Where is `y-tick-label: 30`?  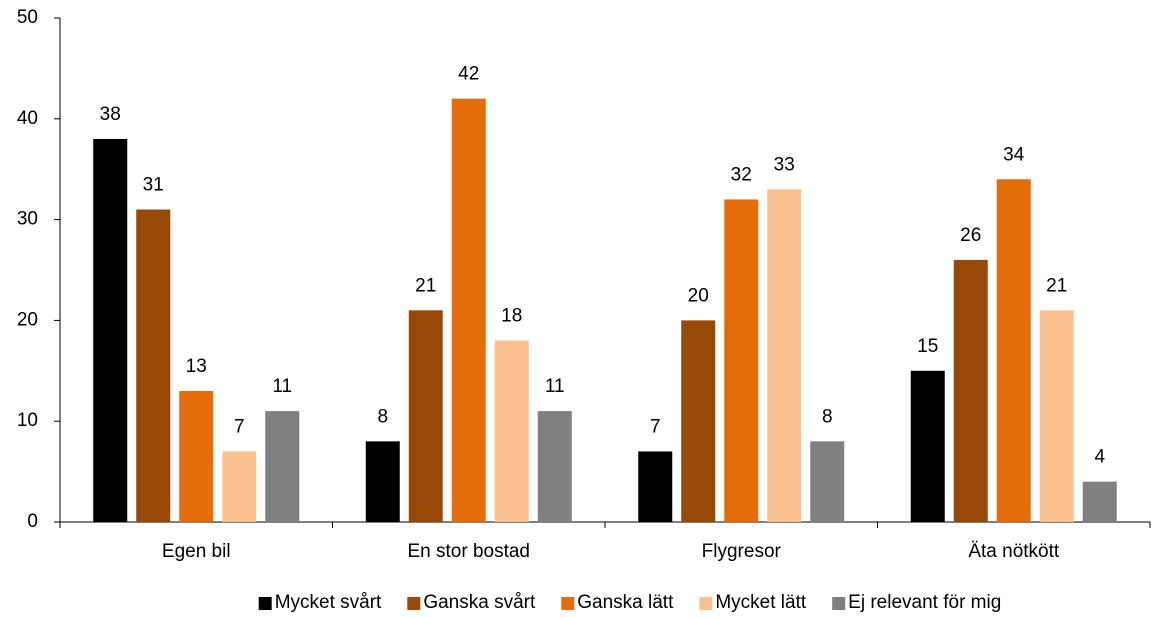
y-tick-label: 30 is located at coordinates (27, 219).